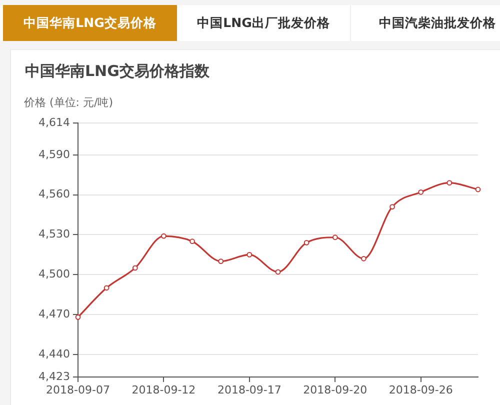 The width and height of the screenshot is (500, 405). Describe the element at coordinates (68, 102) in the screenshot. I see `y-axis-title: 价格 (单位: 元/吨)` at that location.